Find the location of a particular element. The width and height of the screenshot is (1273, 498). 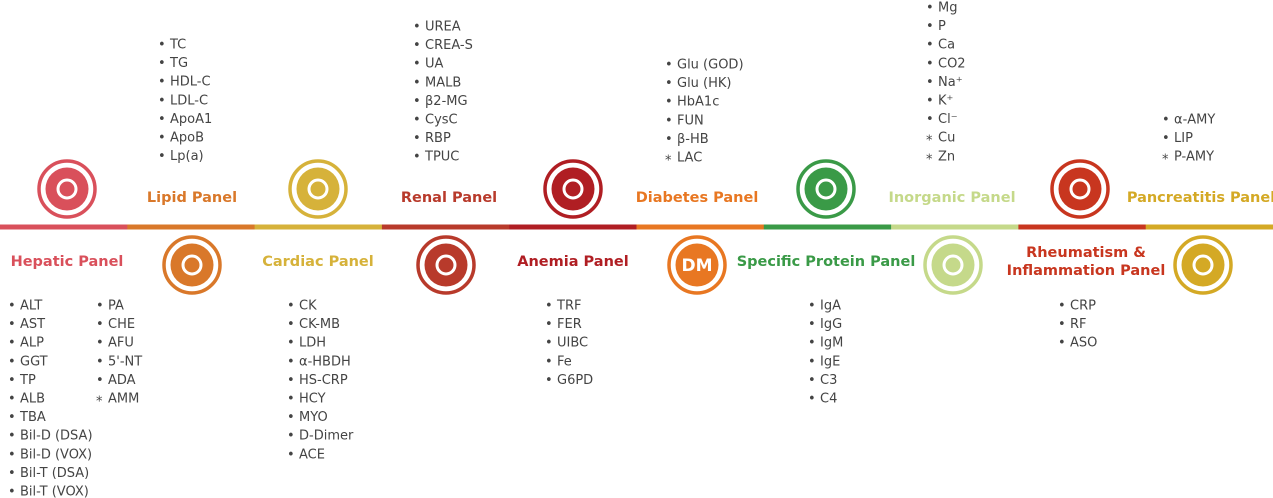

item-label: Na⁺ is located at coordinates (950, 82).